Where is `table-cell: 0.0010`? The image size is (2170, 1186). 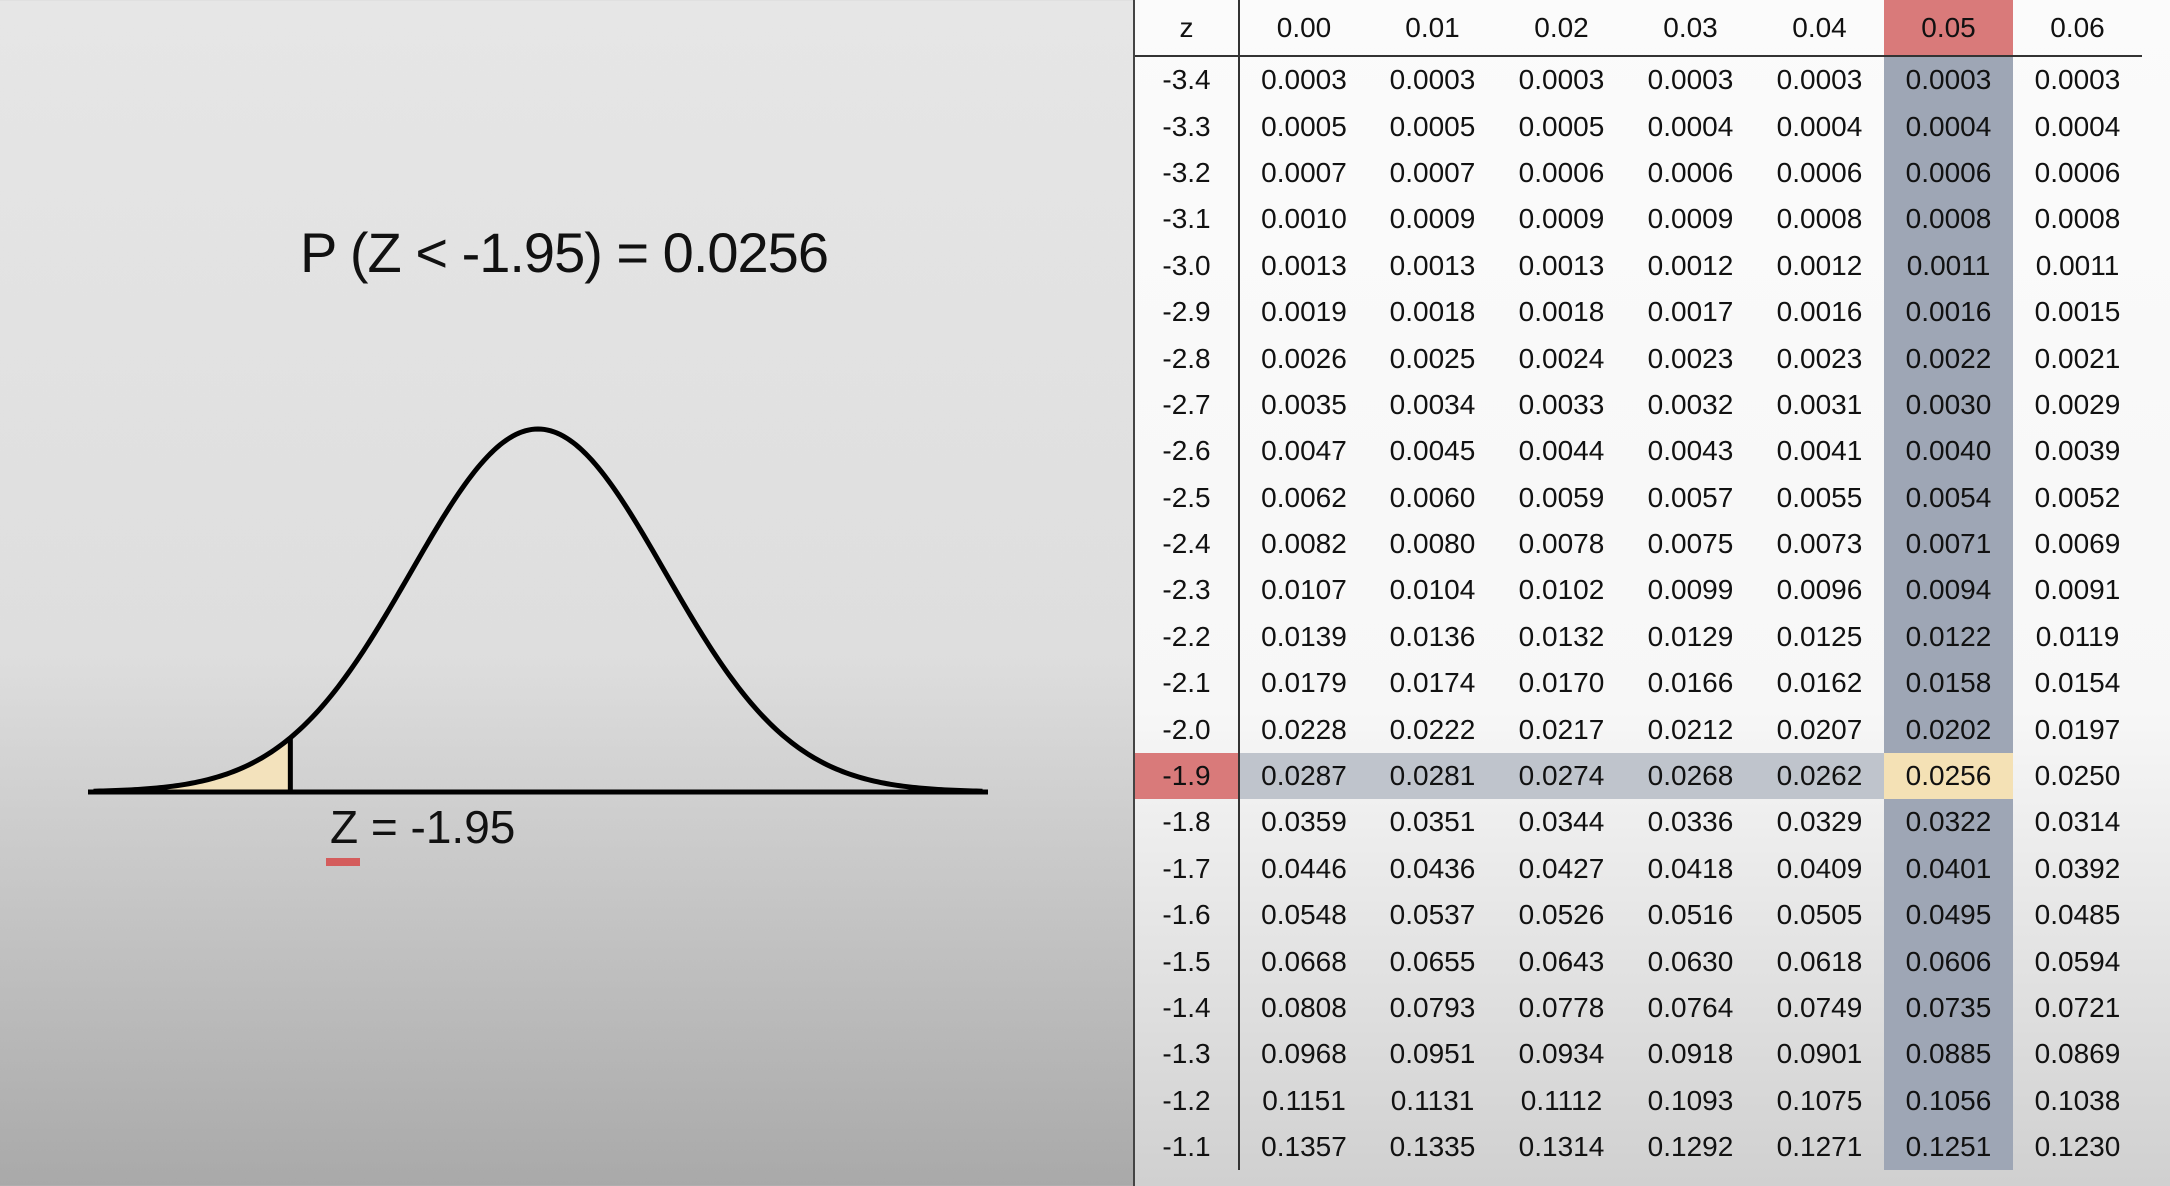 table-cell: 0.0010 is located at coordinates (1304, 219).